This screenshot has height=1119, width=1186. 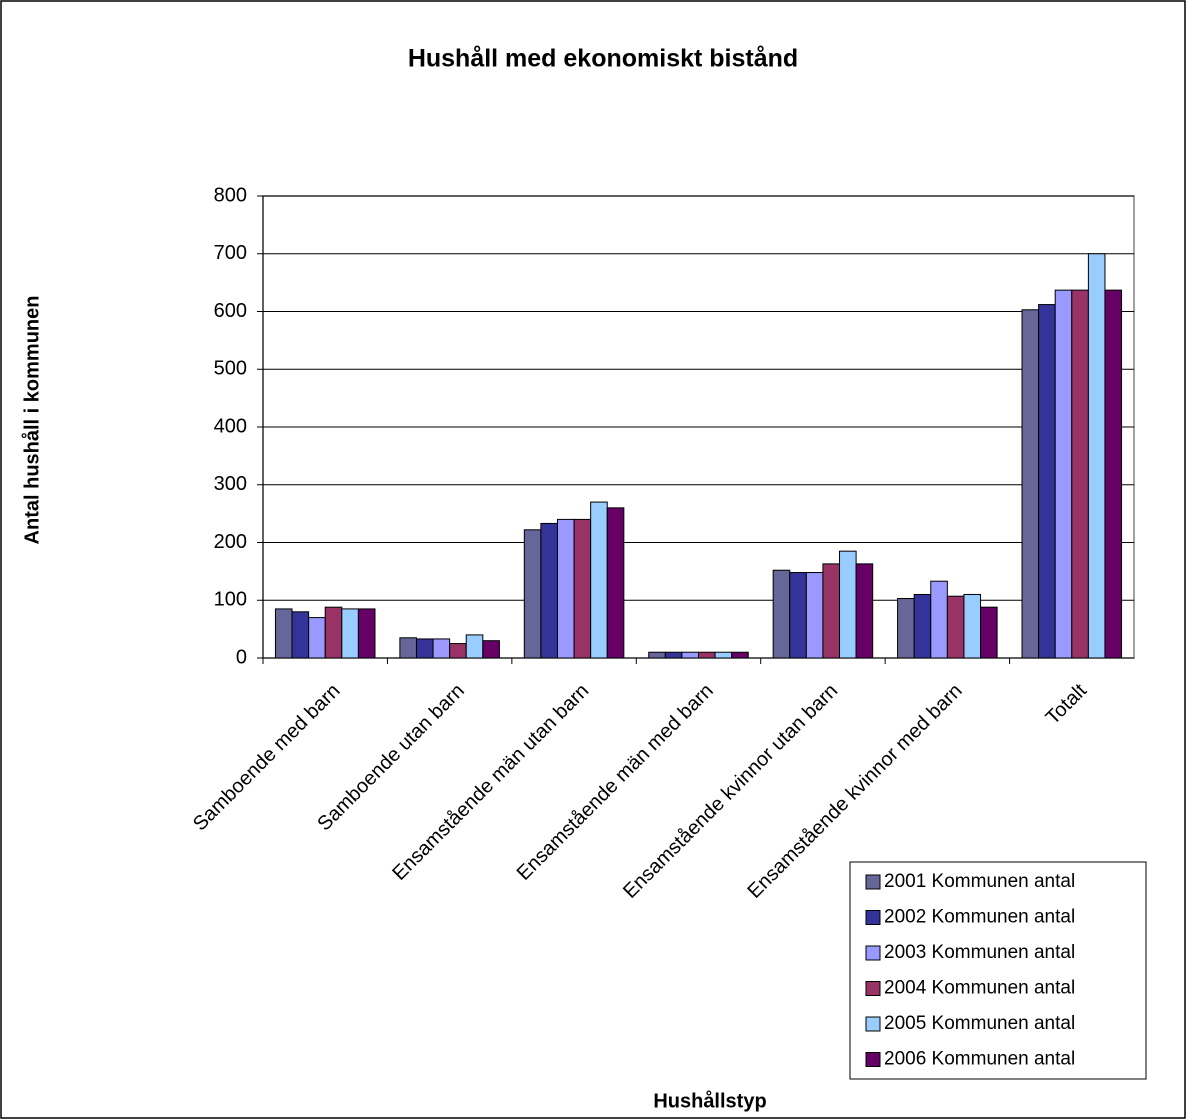 What do you see at coordinates (603, 59) in the screenshot?
I see `chart-title: Hushåll med ekonomiskt bistånd` at bounding box center [603, 59].